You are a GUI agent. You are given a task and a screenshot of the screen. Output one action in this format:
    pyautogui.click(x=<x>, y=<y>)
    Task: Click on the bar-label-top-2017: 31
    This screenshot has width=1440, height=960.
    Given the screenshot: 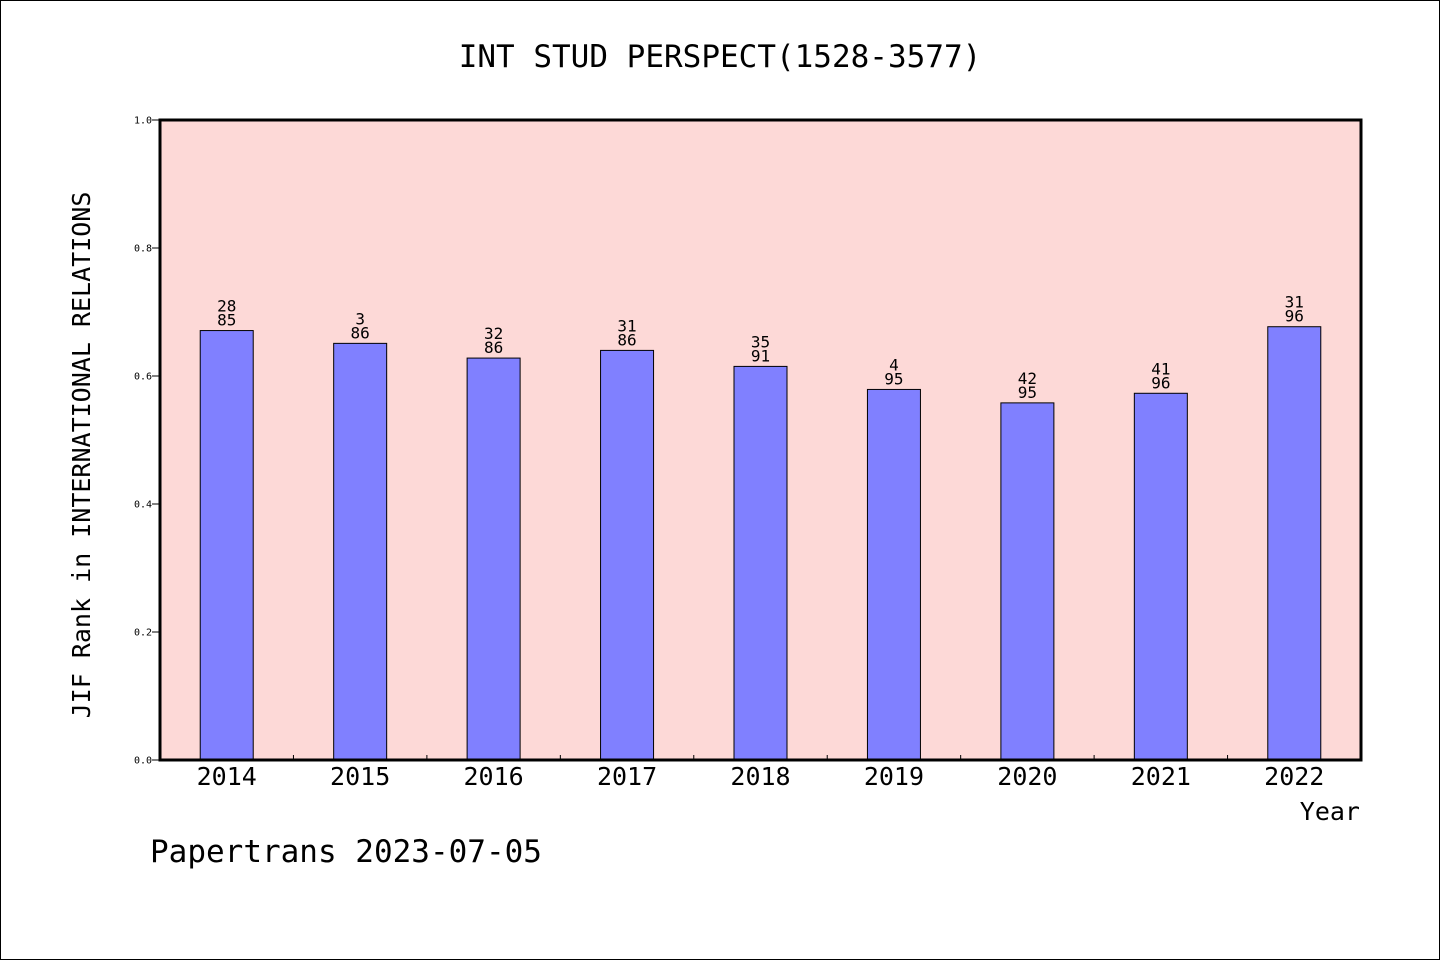 What is the action you would take?
    pyautogui.click(x=626, y=325)
    